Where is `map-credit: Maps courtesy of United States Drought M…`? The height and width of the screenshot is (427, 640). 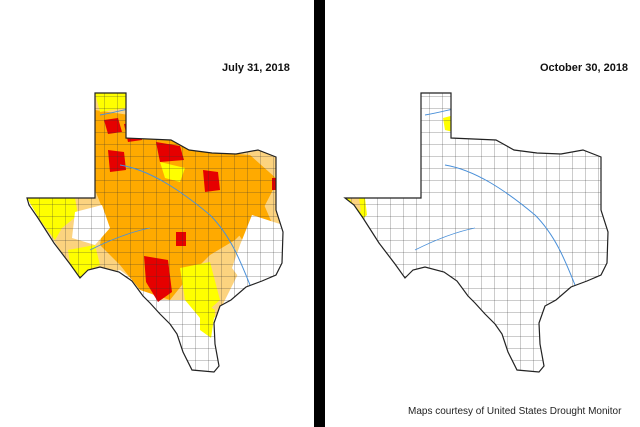 map-credit: Maps courtesy of United States Drought M… is located at coordinates (515, 411).